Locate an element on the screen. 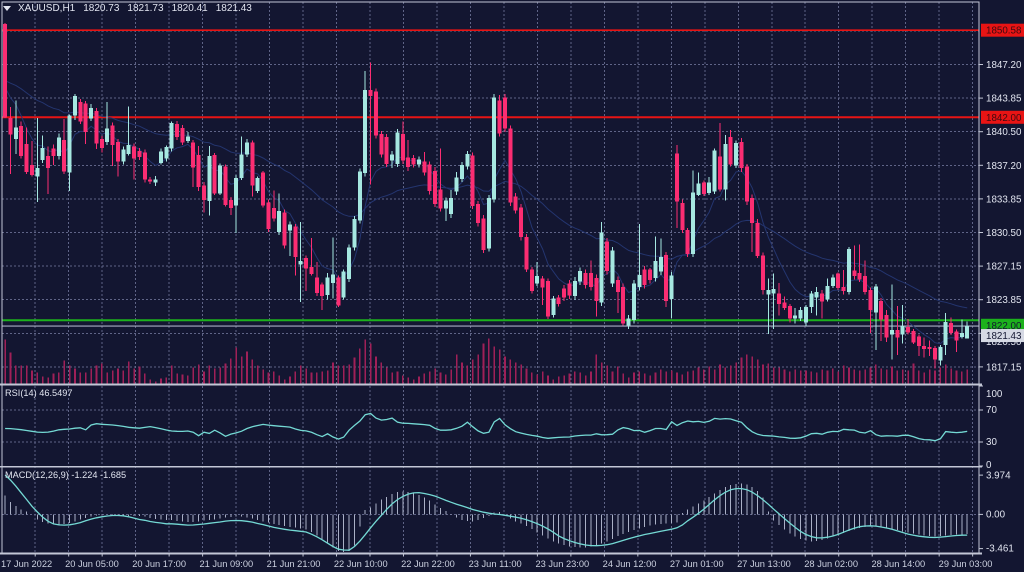 The image size is (1024, 572). axis-label: 1820.50 is located at coordinates (1004, 342).